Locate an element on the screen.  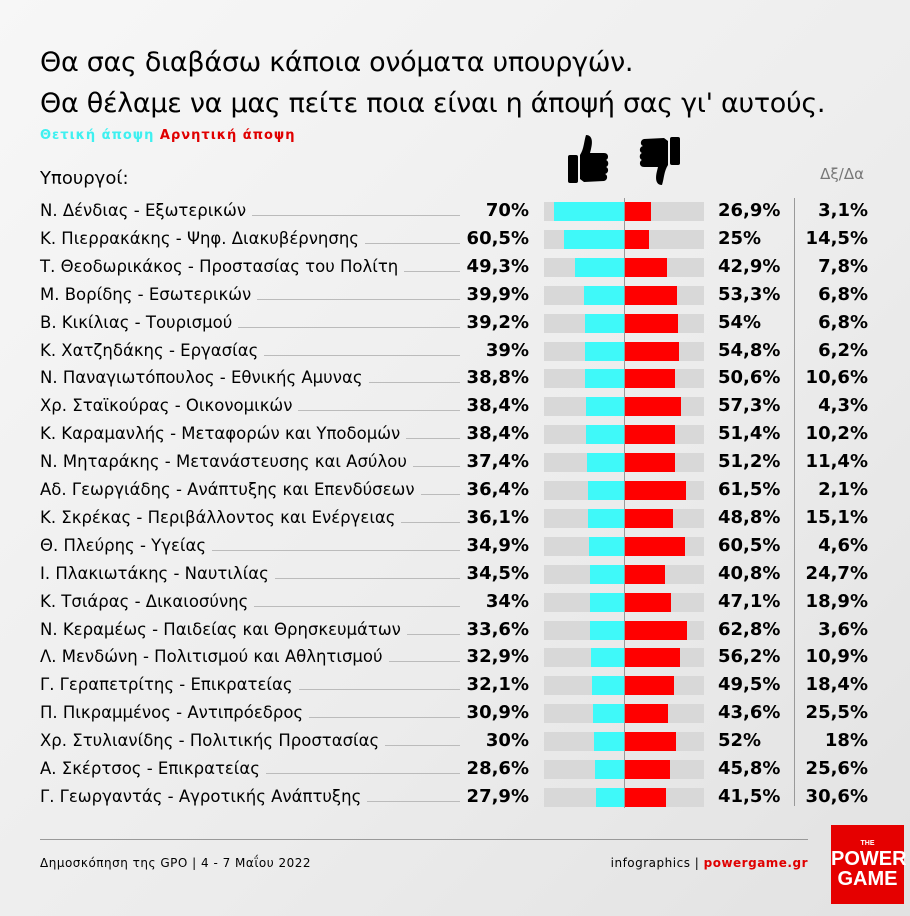
dk-value-label: 18% is located at coordinates (846, 741).